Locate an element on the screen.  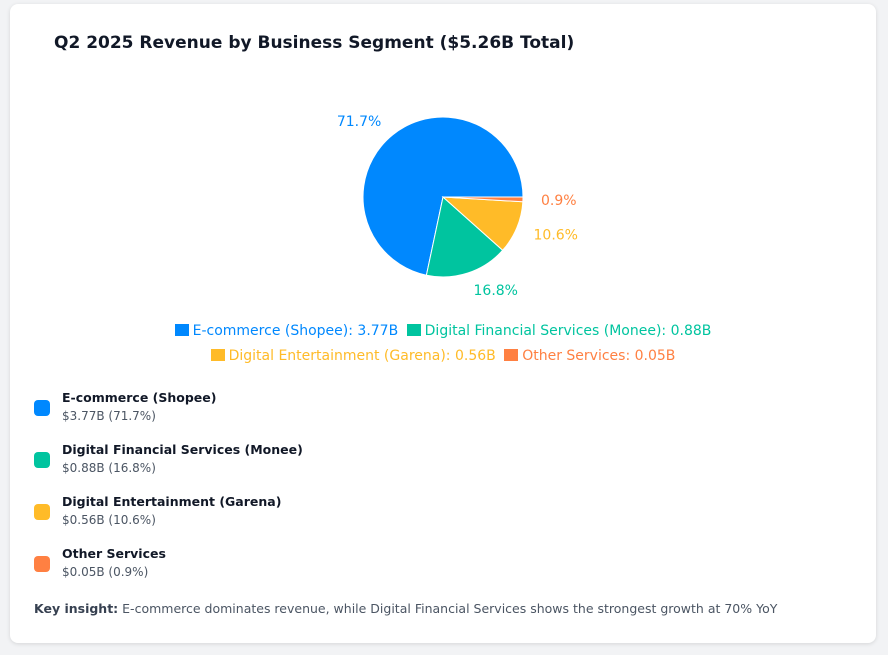
pie-slice-ecommerce is located at coordinates (443, 196).